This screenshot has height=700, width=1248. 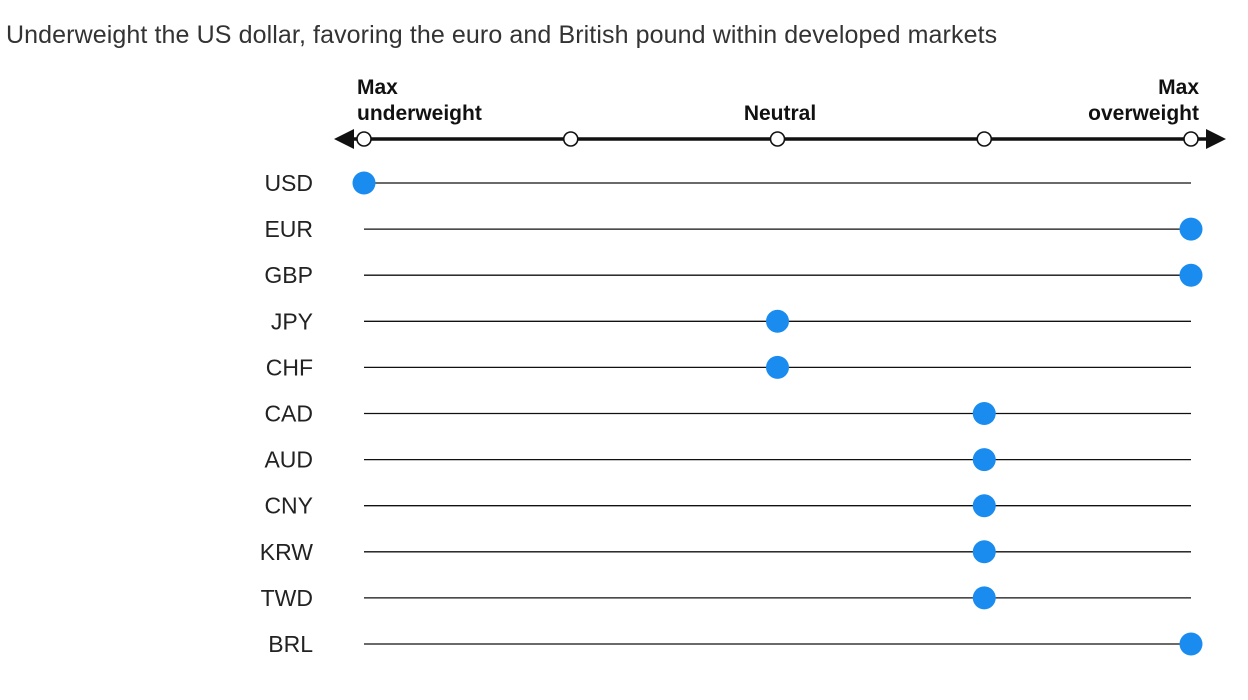 I want to click on row-jpy: JPY, so click(x=731, y=321).